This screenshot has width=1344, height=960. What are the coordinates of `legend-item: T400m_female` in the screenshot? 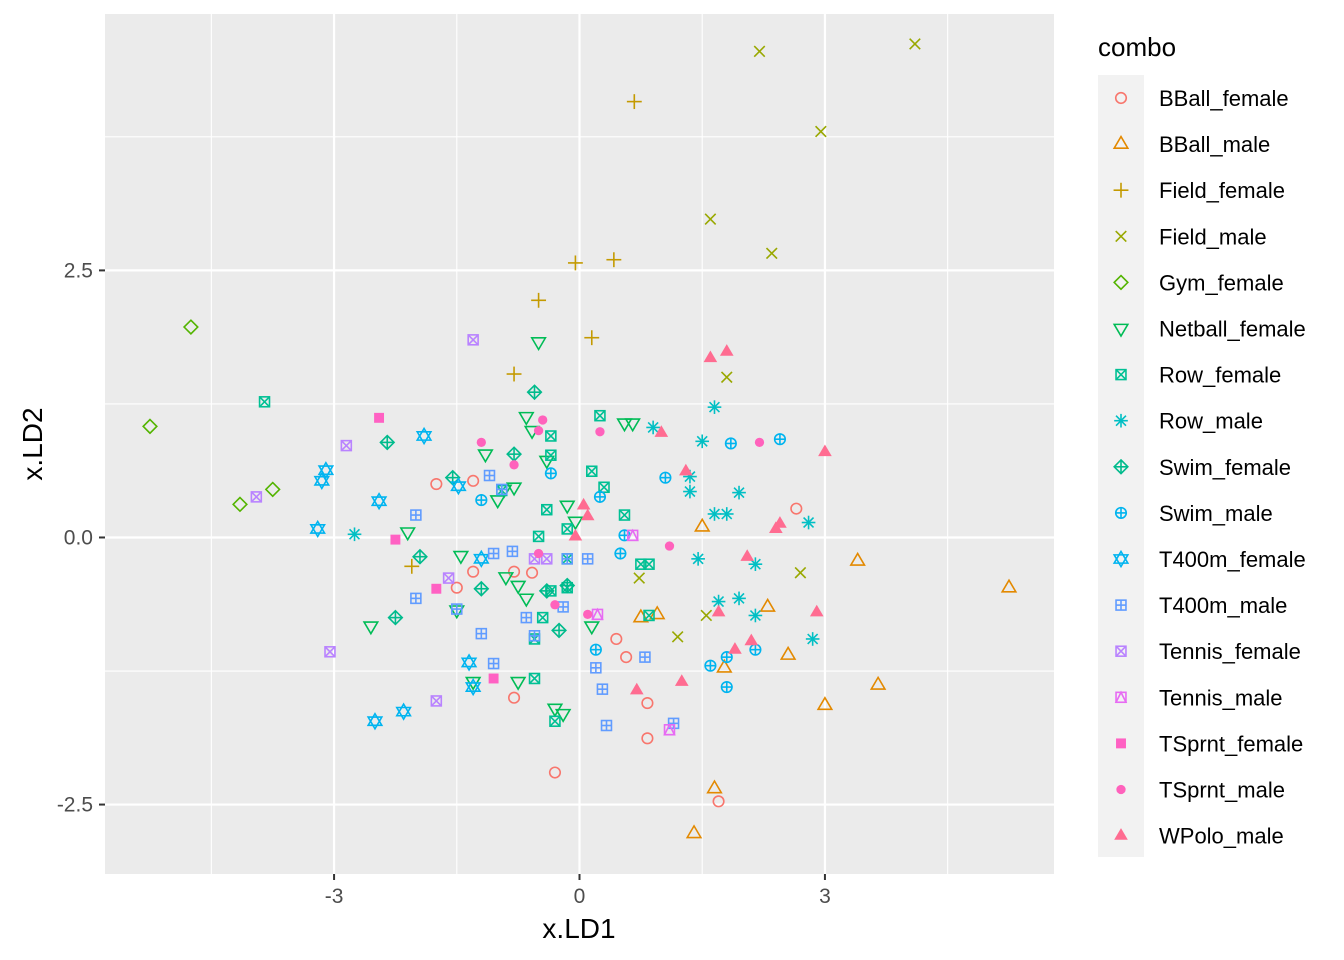 It's located at (1209, 559).